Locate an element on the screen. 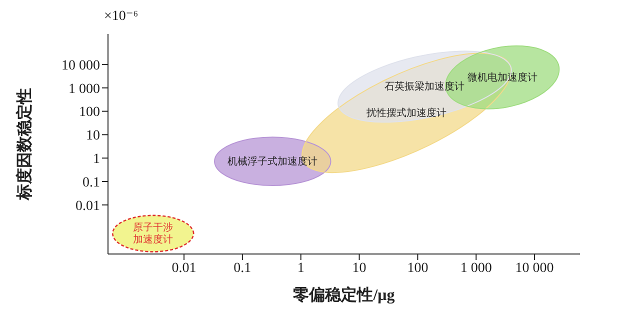  y-tick-label: 0.01 is located at coordinates (88, 206).